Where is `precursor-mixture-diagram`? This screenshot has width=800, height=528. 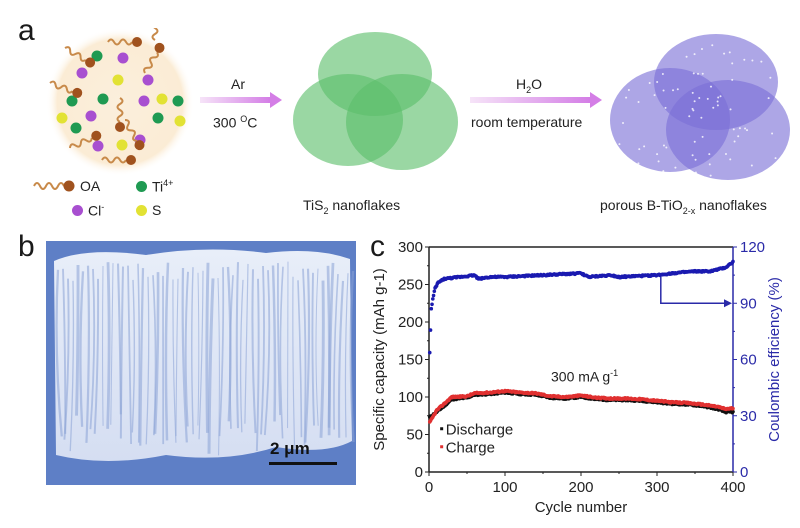
precursor-mixture-diagram is located at coordinates (120, 102).